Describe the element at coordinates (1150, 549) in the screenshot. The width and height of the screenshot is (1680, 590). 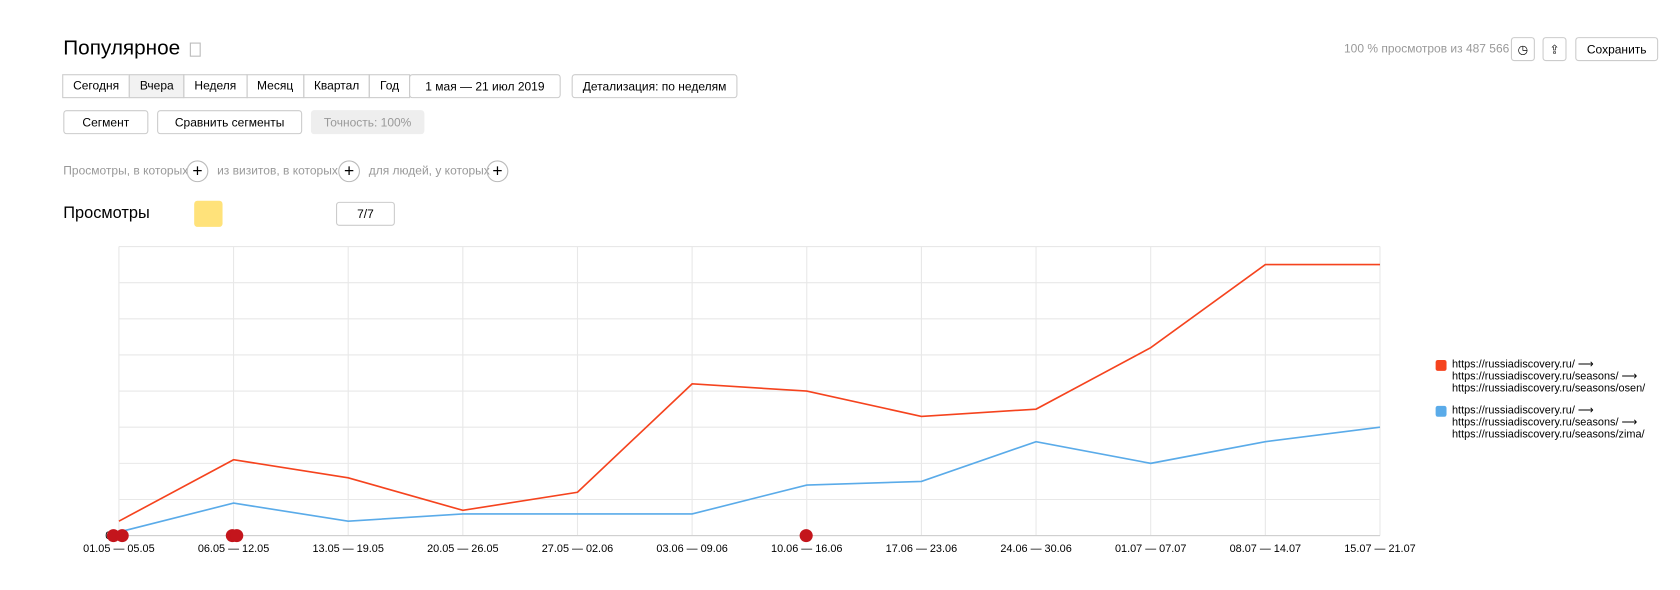
I see `x-tick-label: 01.07 — 07.07` at that location.